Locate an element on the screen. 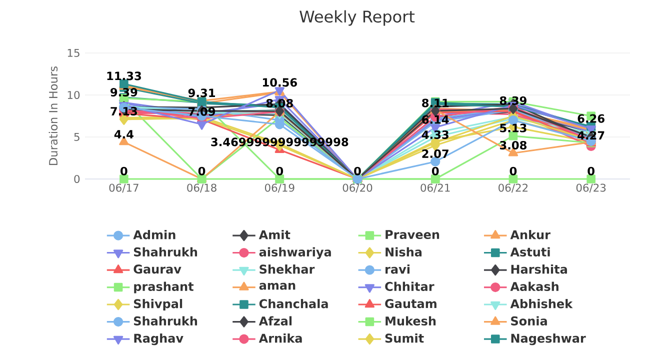  x-tick-label: 06/18 is located at coordinates (201, 188).